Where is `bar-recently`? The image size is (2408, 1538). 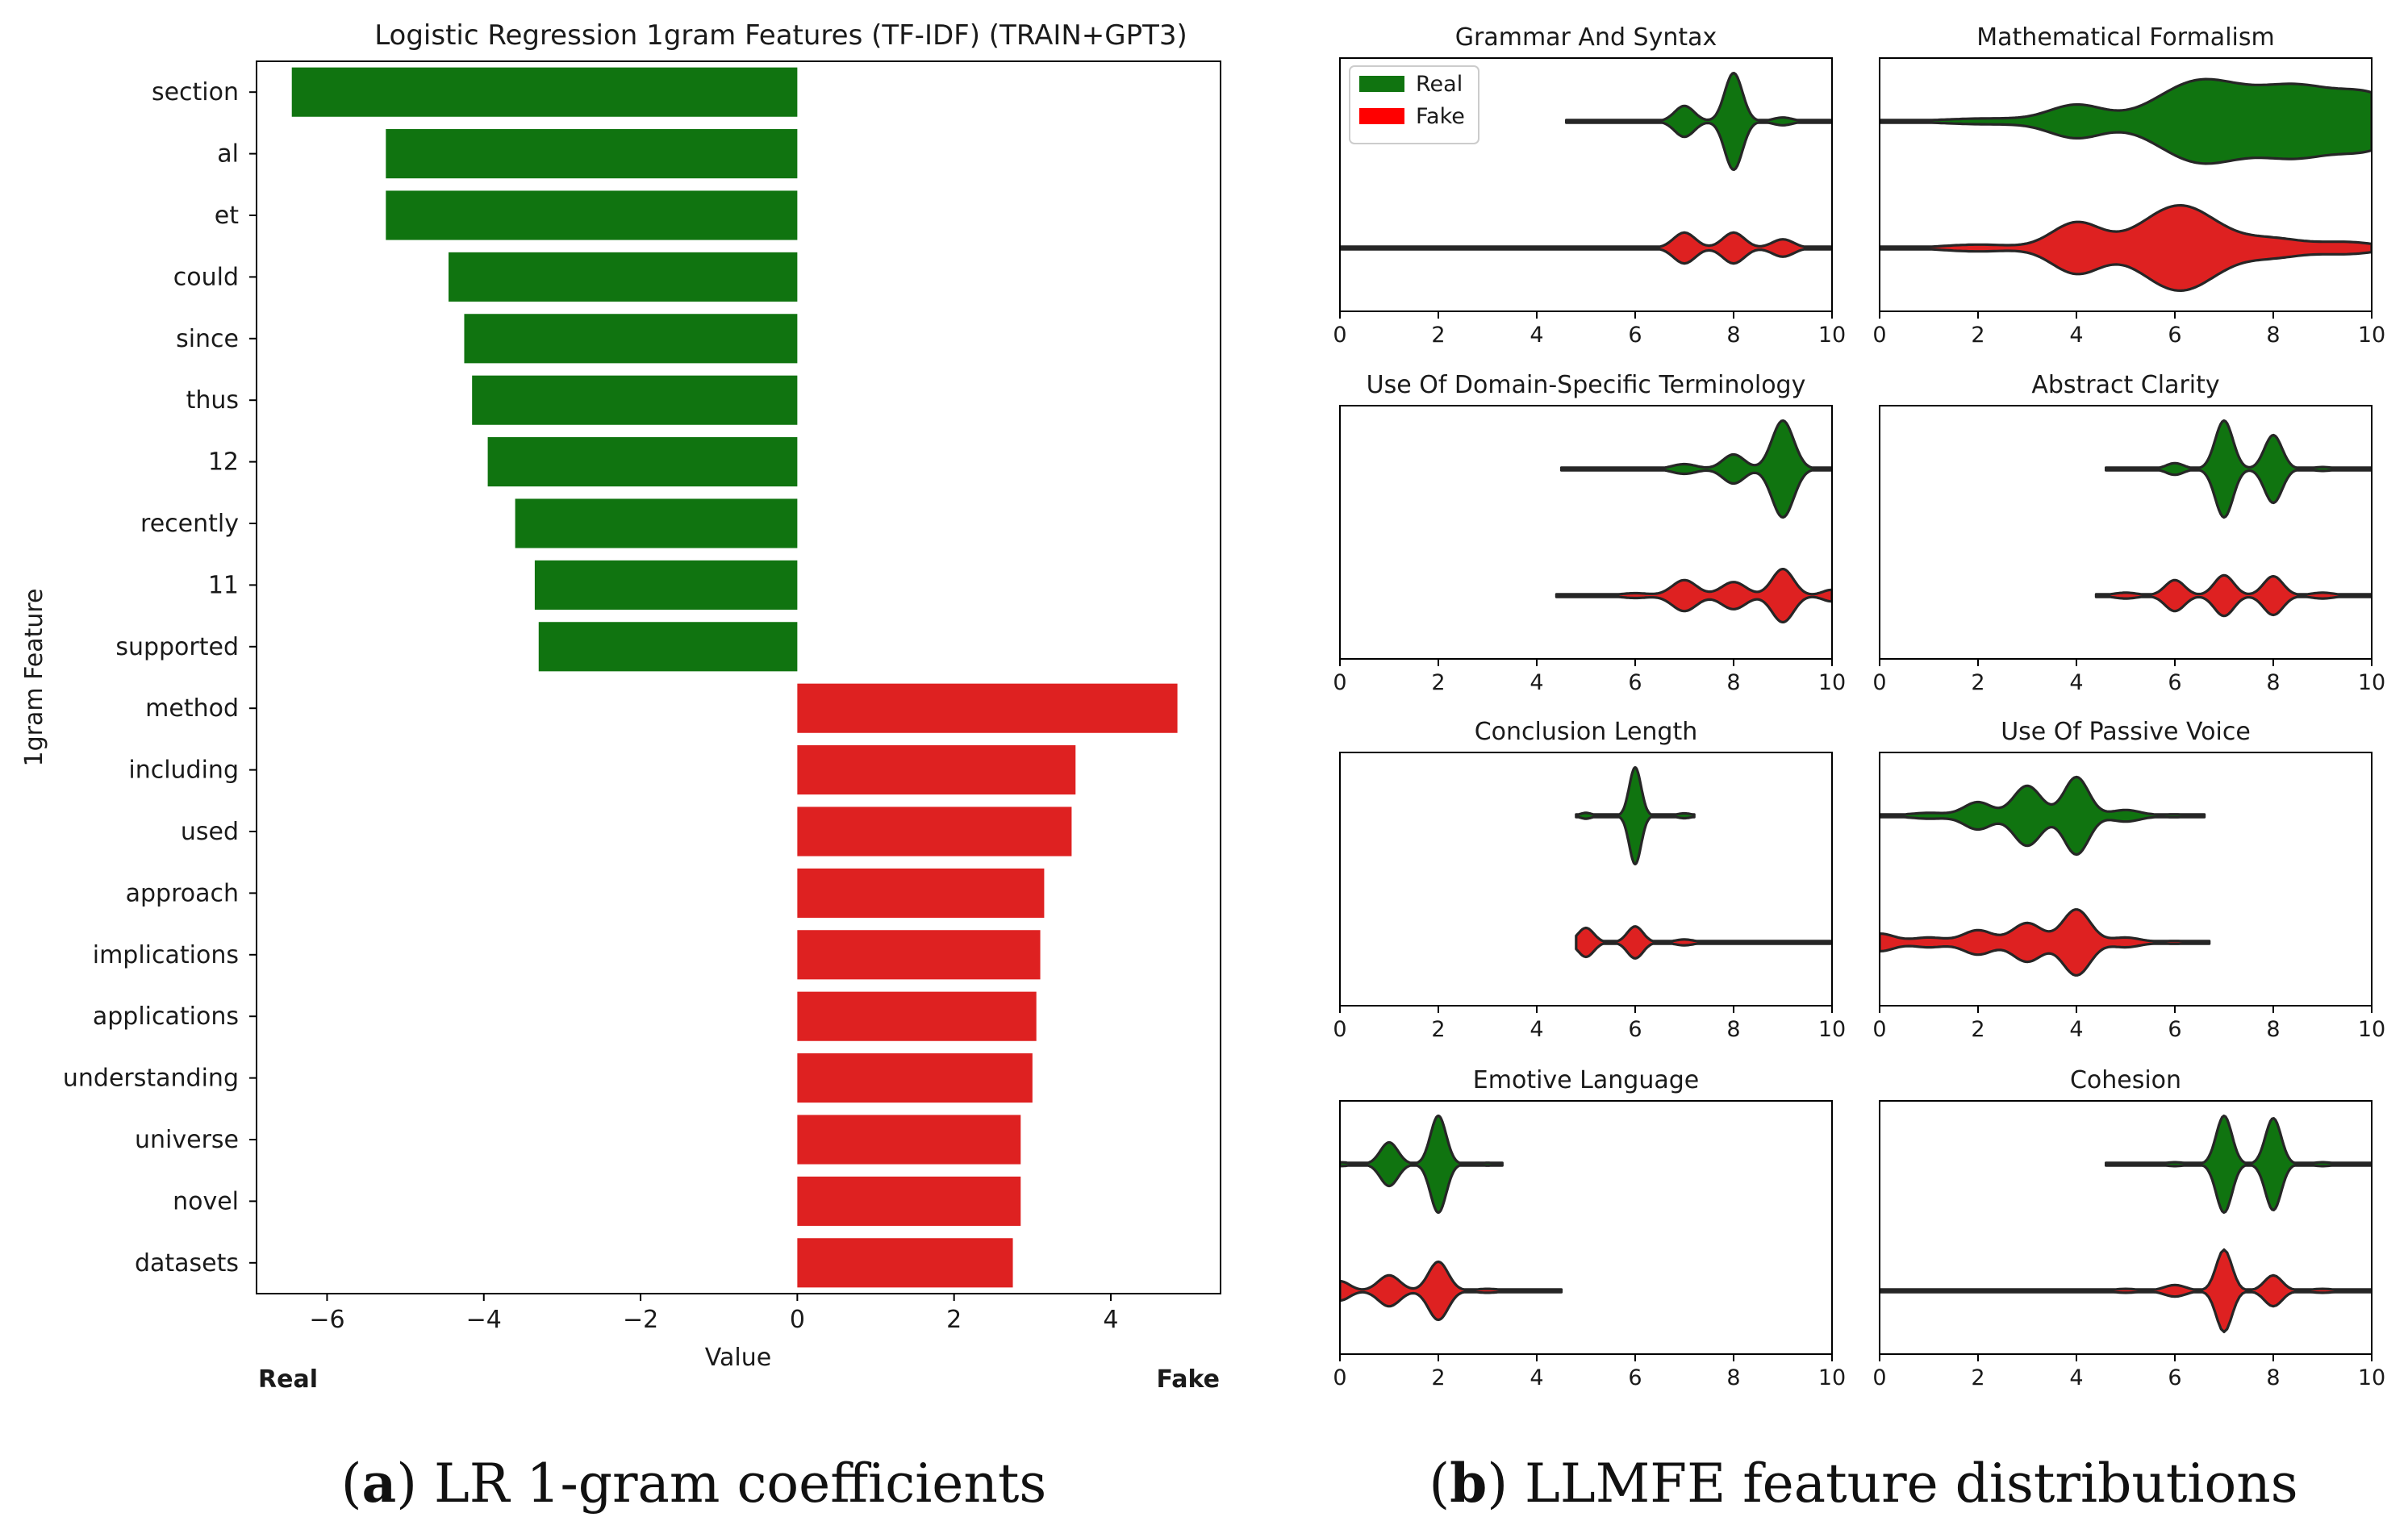
bar-recently is located at coordinates (656, 523).